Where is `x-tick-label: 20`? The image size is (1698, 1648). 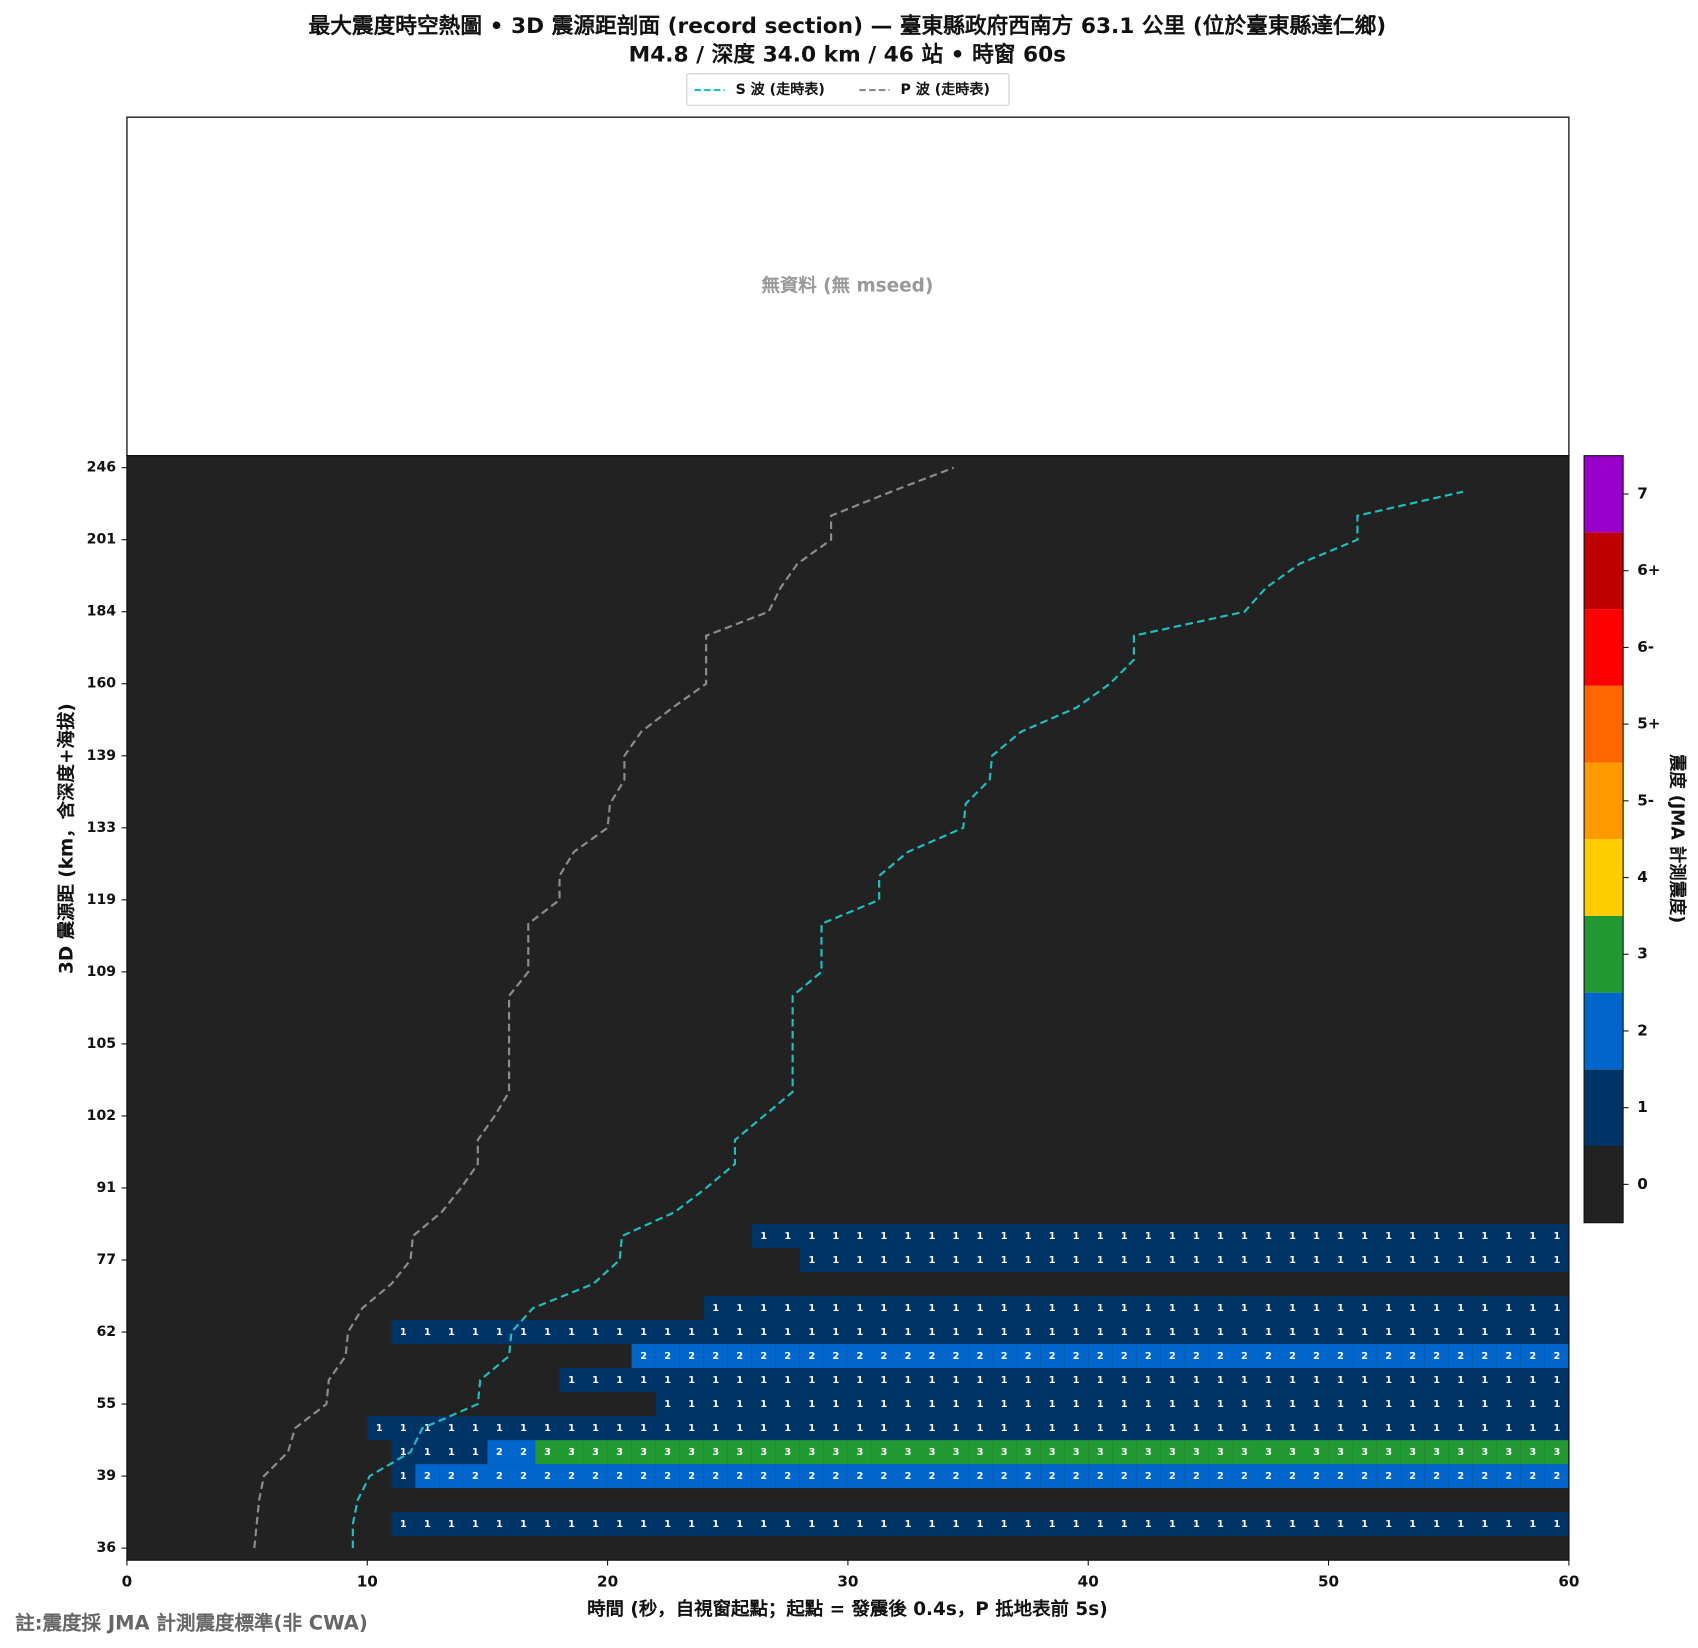
x-tick-label: 20 is located at coordinates (607, 1581).